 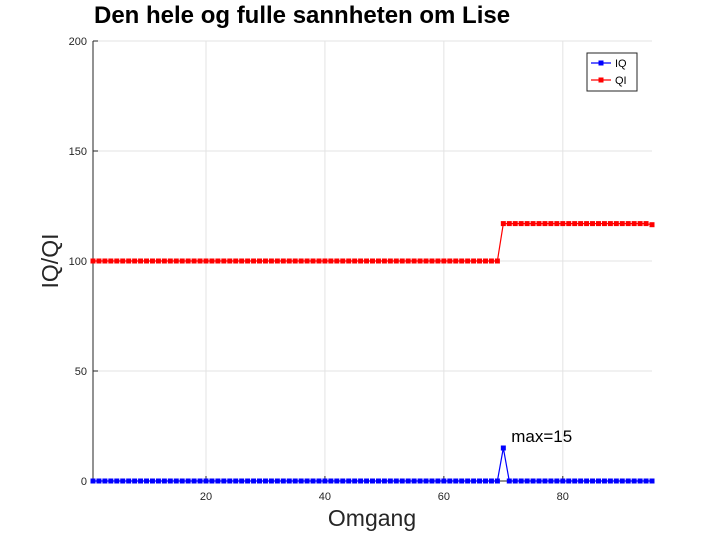 I want to click on legend-marker-iq, so click(x=601, y=63).